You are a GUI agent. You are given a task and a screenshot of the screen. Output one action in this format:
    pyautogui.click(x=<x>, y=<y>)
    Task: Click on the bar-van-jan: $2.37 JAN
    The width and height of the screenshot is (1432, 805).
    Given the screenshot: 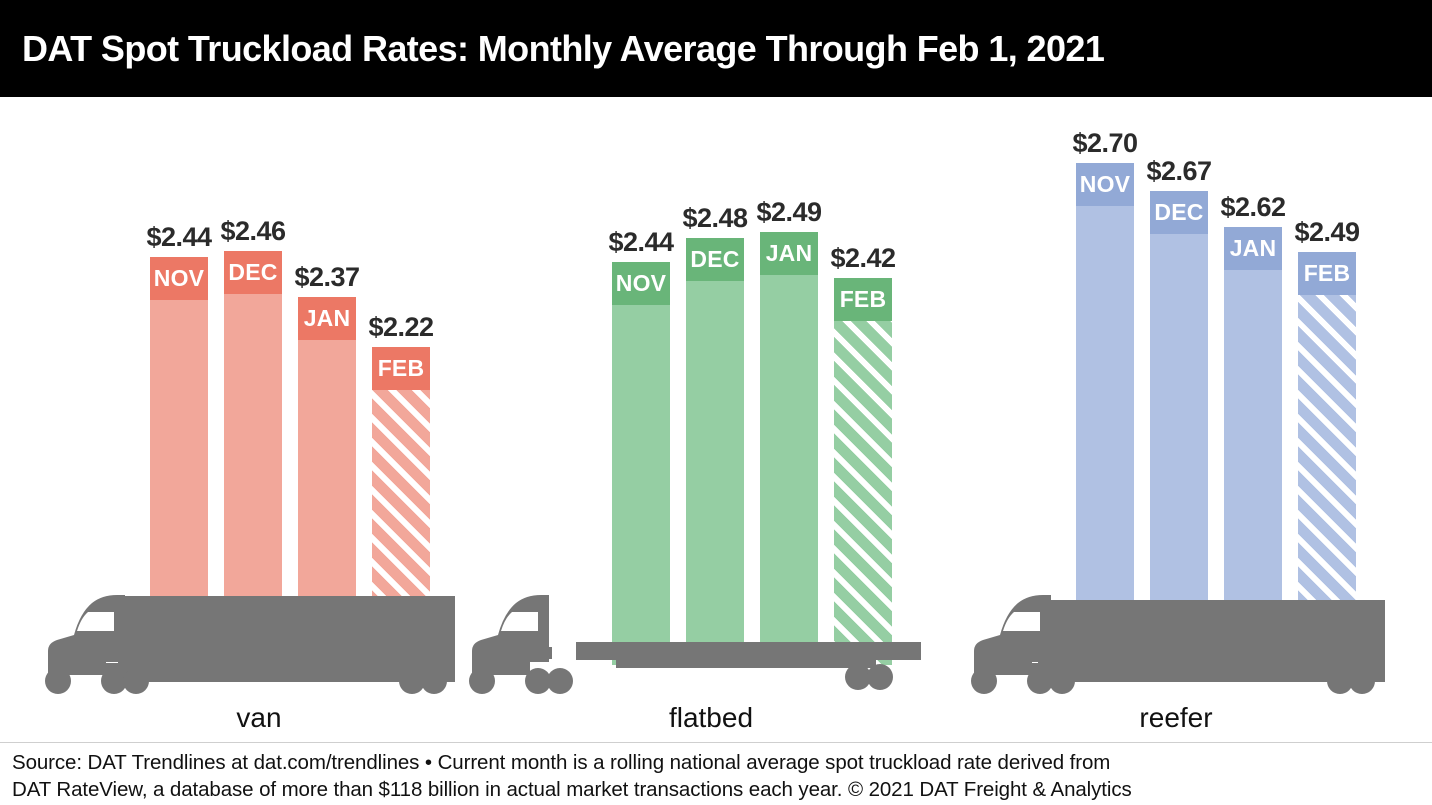 What is the action you would take?
    pyautogui.click(x=327, y=434)
    